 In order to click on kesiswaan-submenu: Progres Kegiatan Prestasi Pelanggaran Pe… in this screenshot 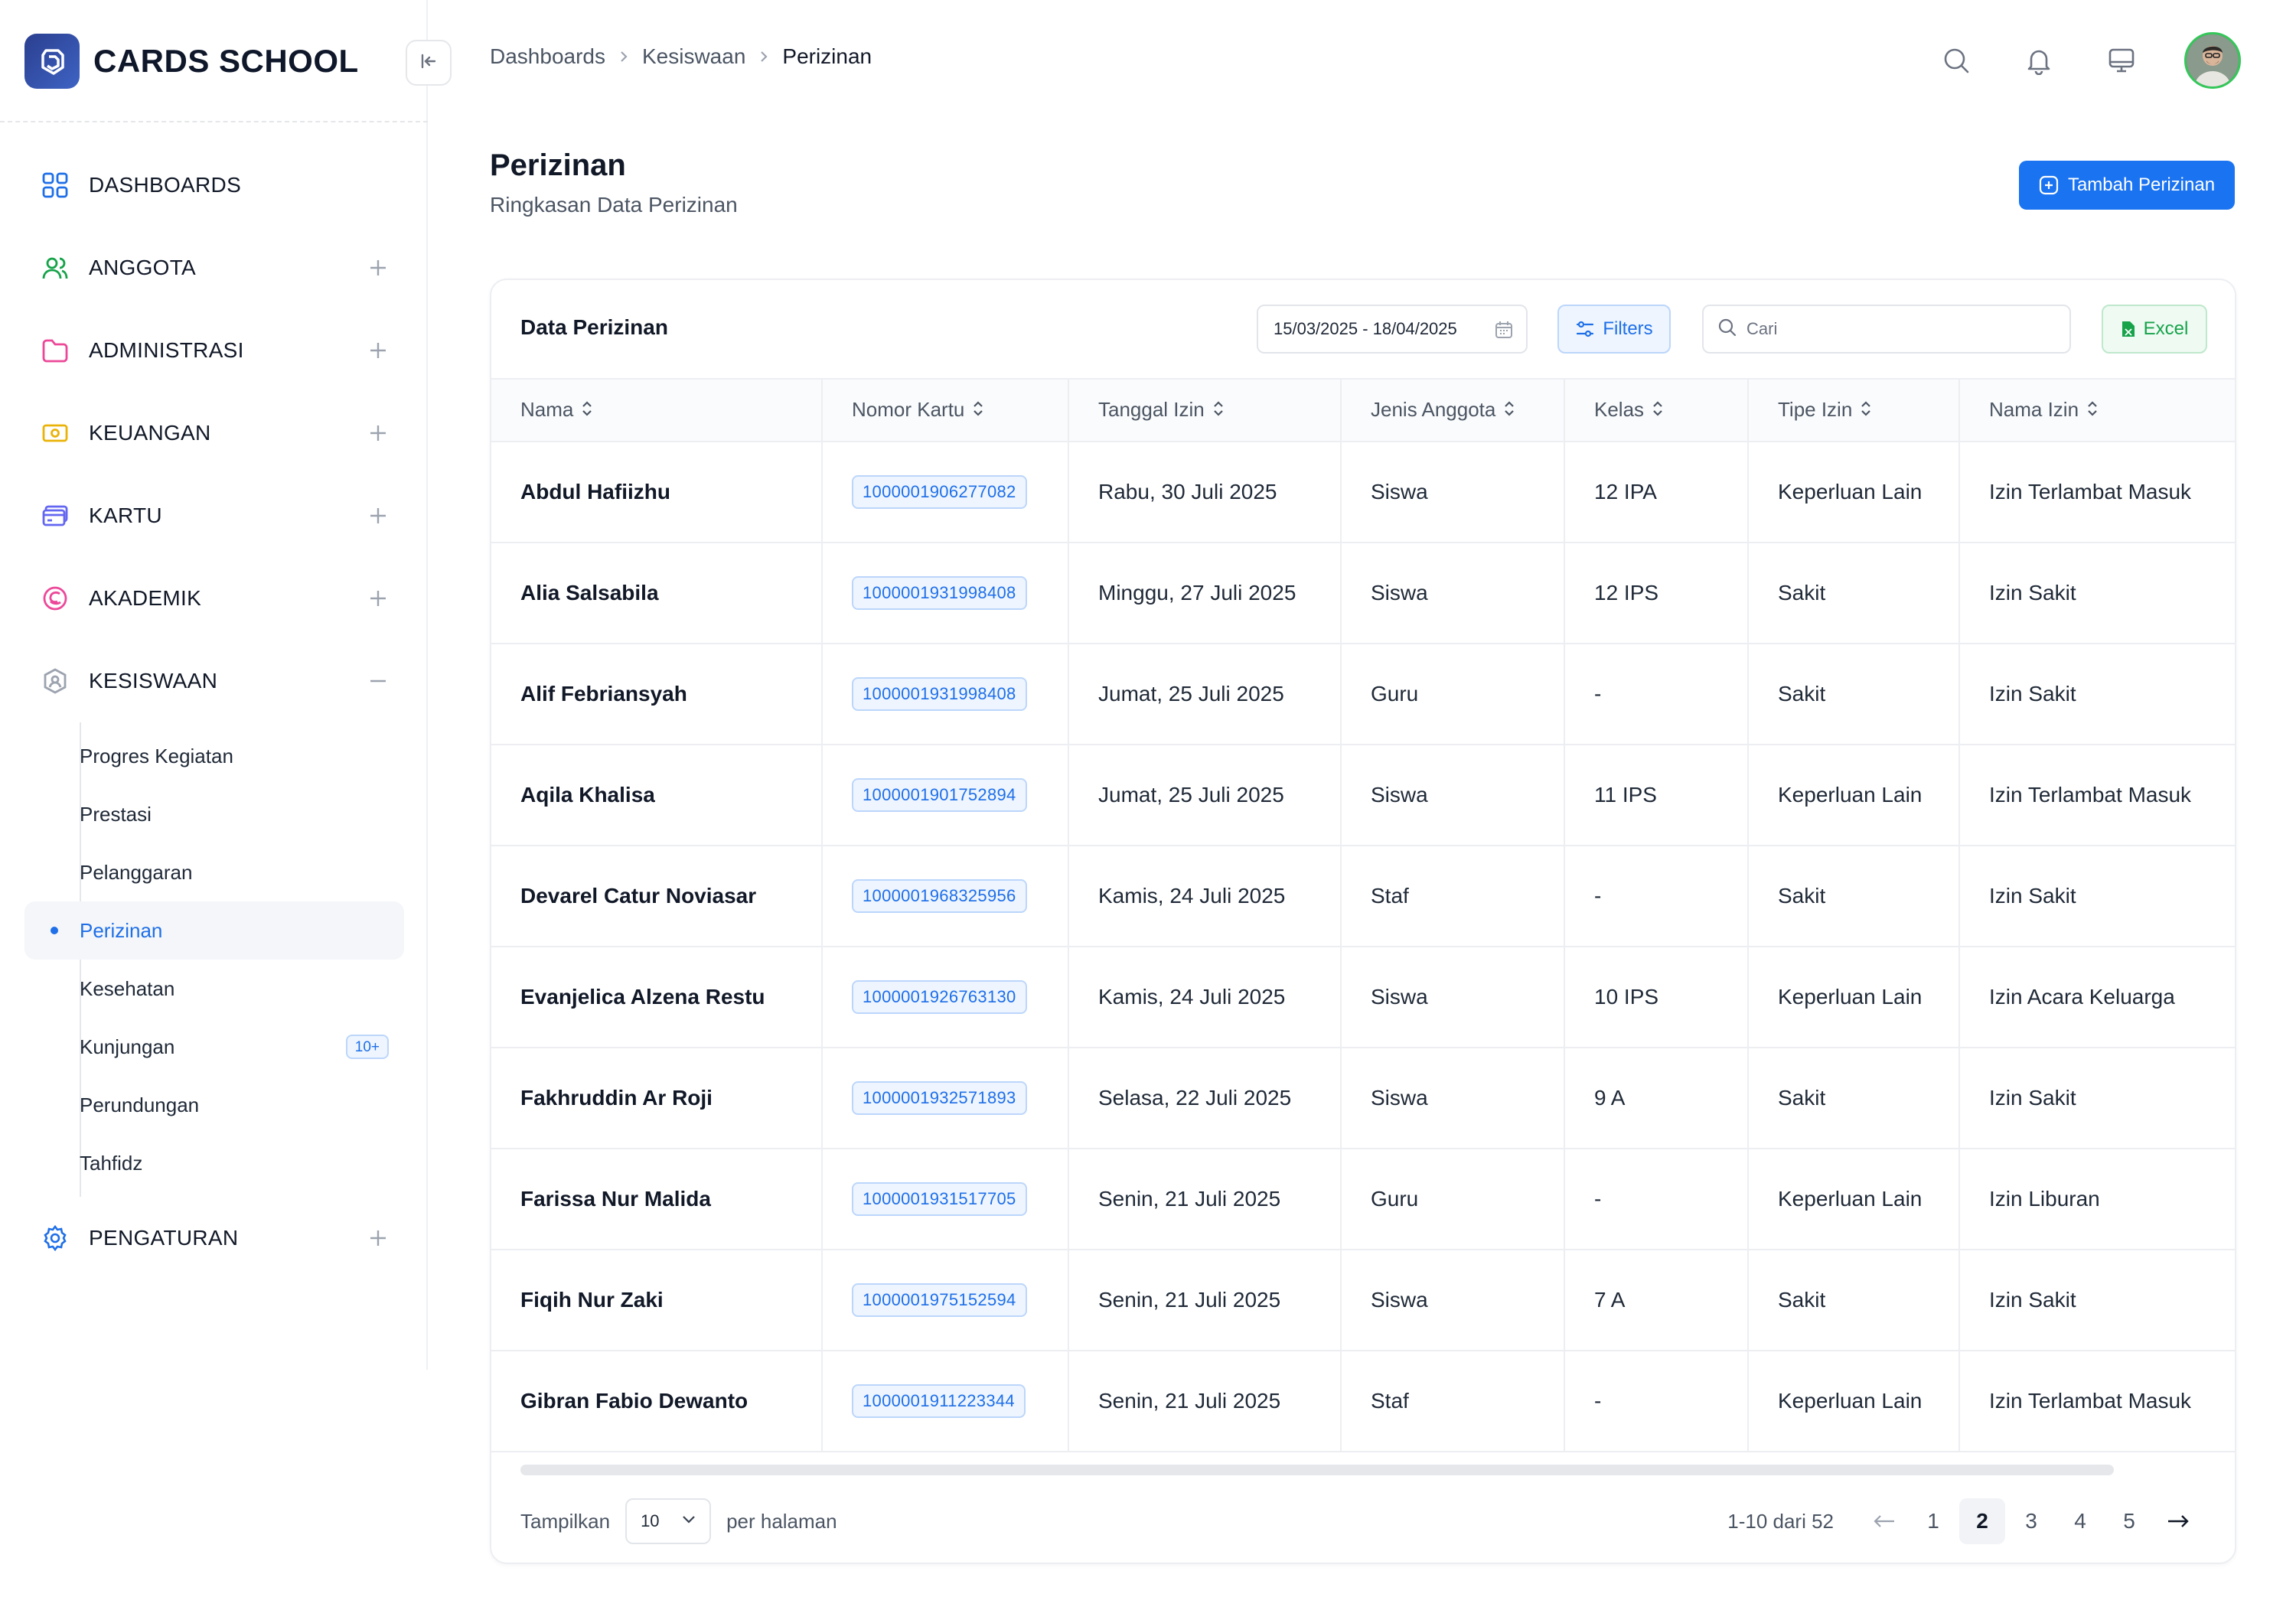, I will do `click(214, 960)`.